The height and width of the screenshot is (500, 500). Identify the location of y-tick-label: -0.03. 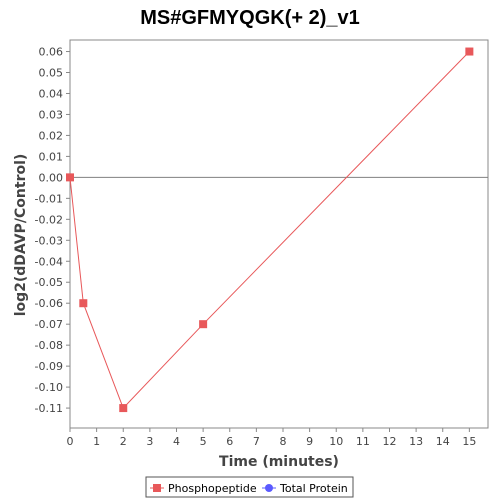
(49, 240).